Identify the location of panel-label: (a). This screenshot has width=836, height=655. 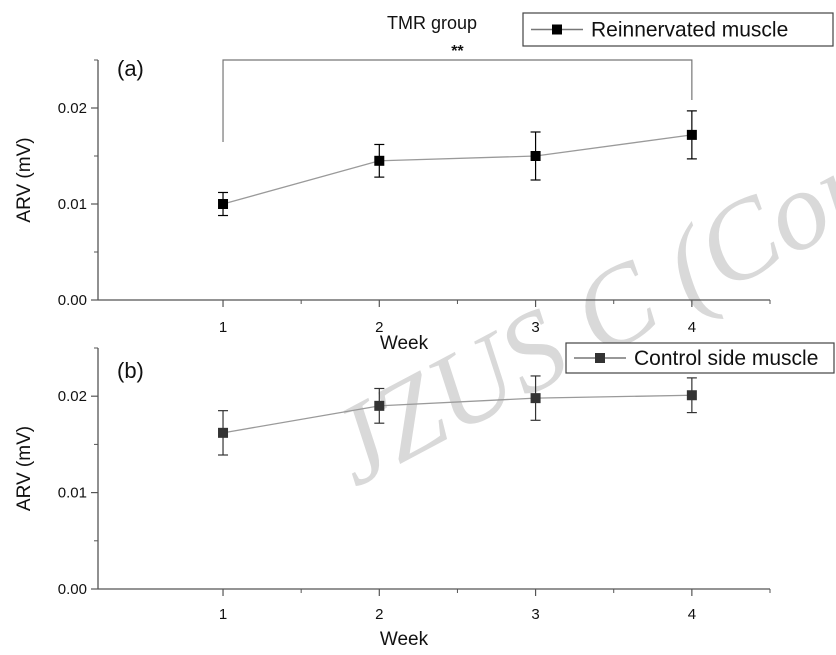
(130, 68).